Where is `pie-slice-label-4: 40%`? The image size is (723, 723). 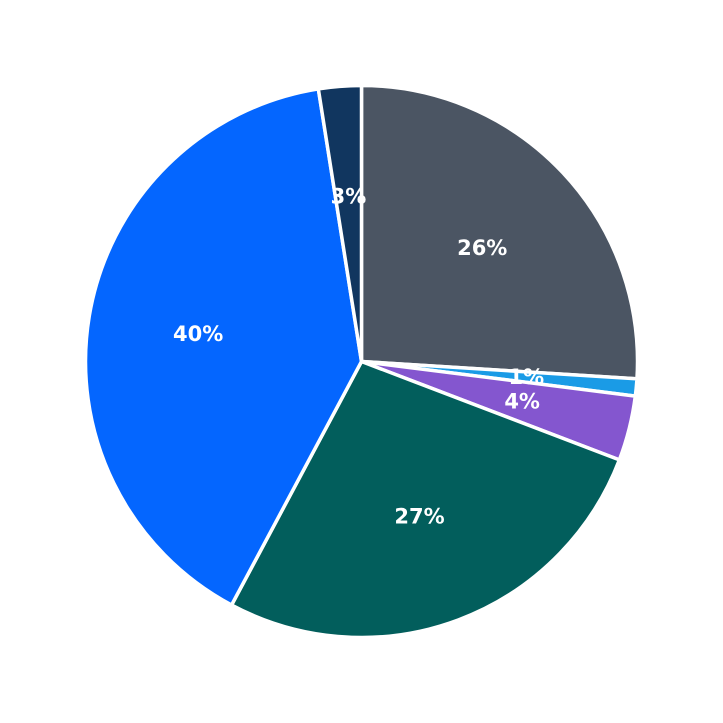 pie-slice-label-4: 40% is located at coordinates (198, 334).